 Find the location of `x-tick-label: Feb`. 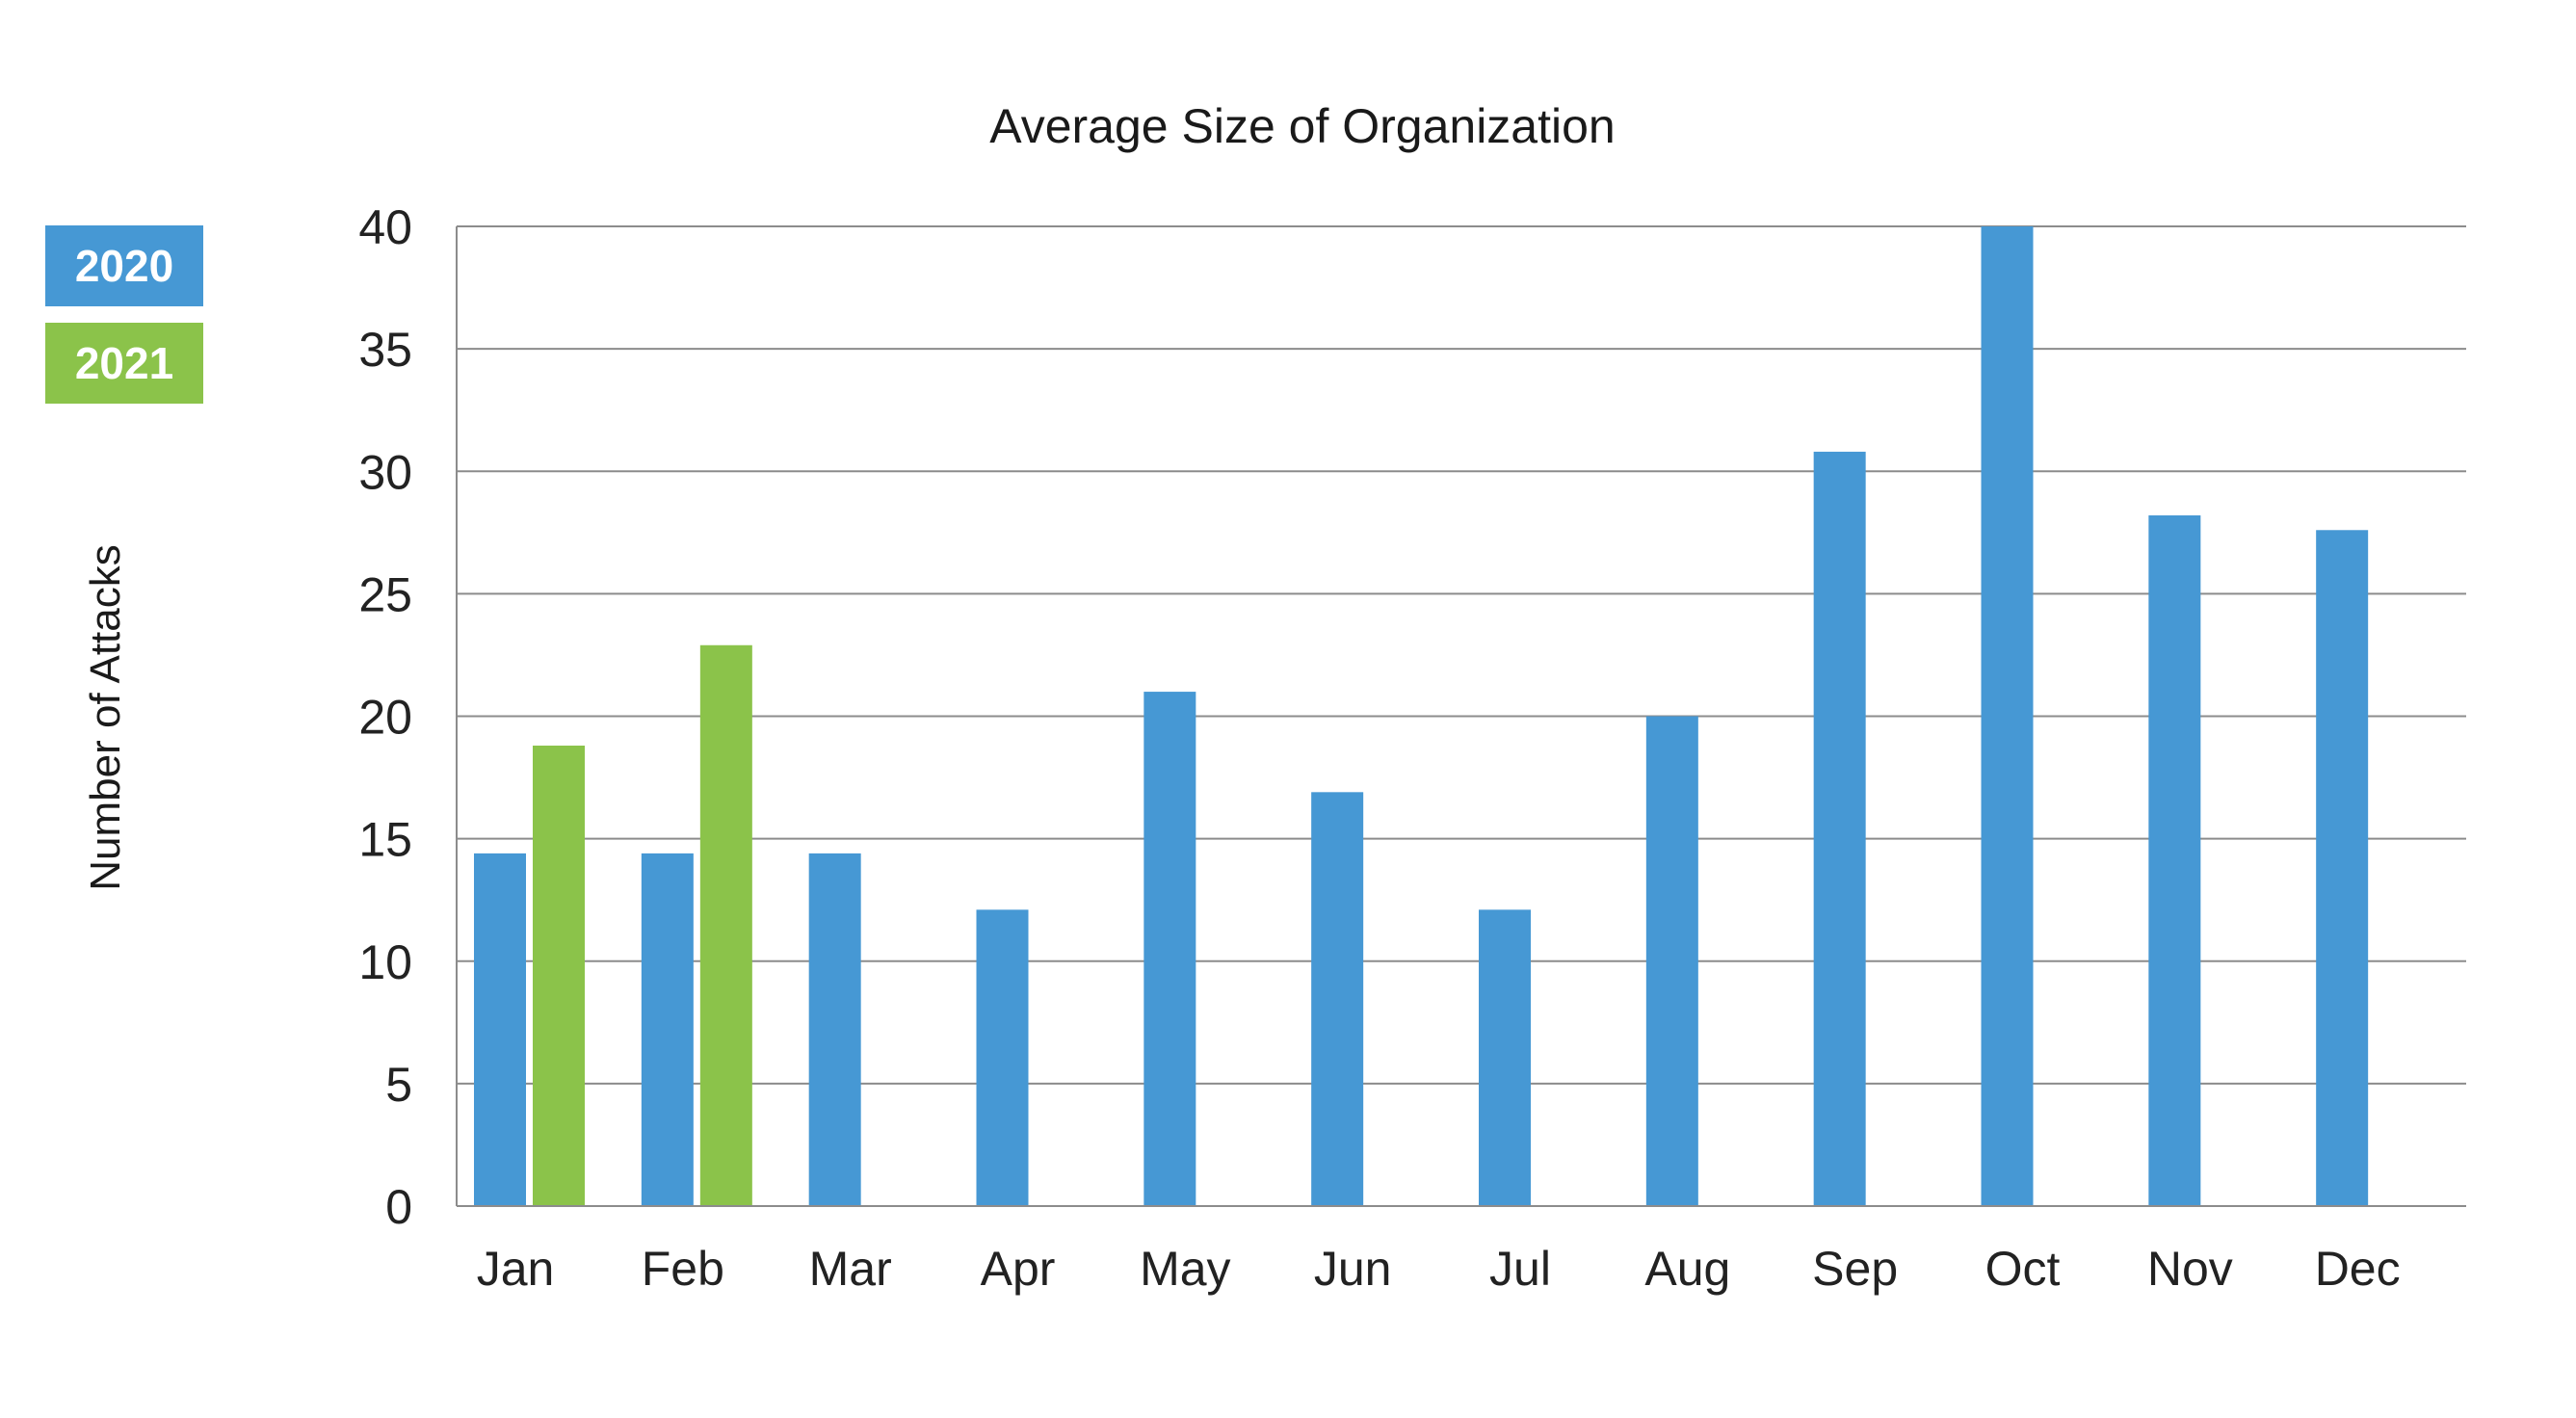

x-tick-label: Feb is located at coordinates (683, 1269).